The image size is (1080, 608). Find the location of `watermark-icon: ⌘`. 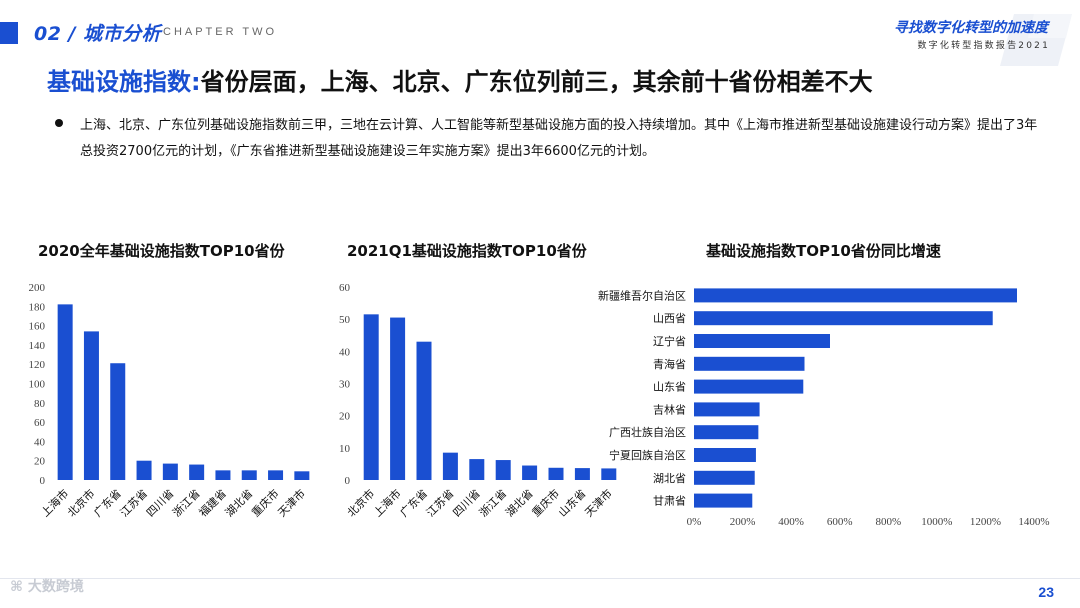

watermark-icon: ⌘ is located at coordinates (19, 587).